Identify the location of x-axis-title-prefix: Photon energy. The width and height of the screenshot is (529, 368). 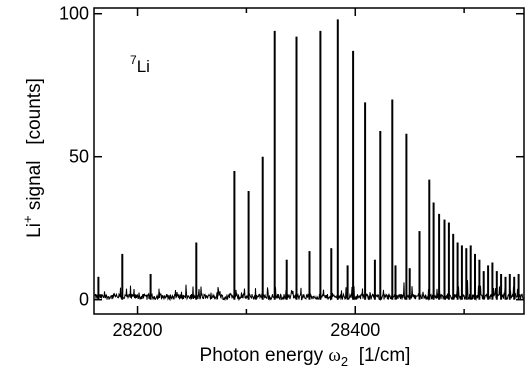
(264, 355).